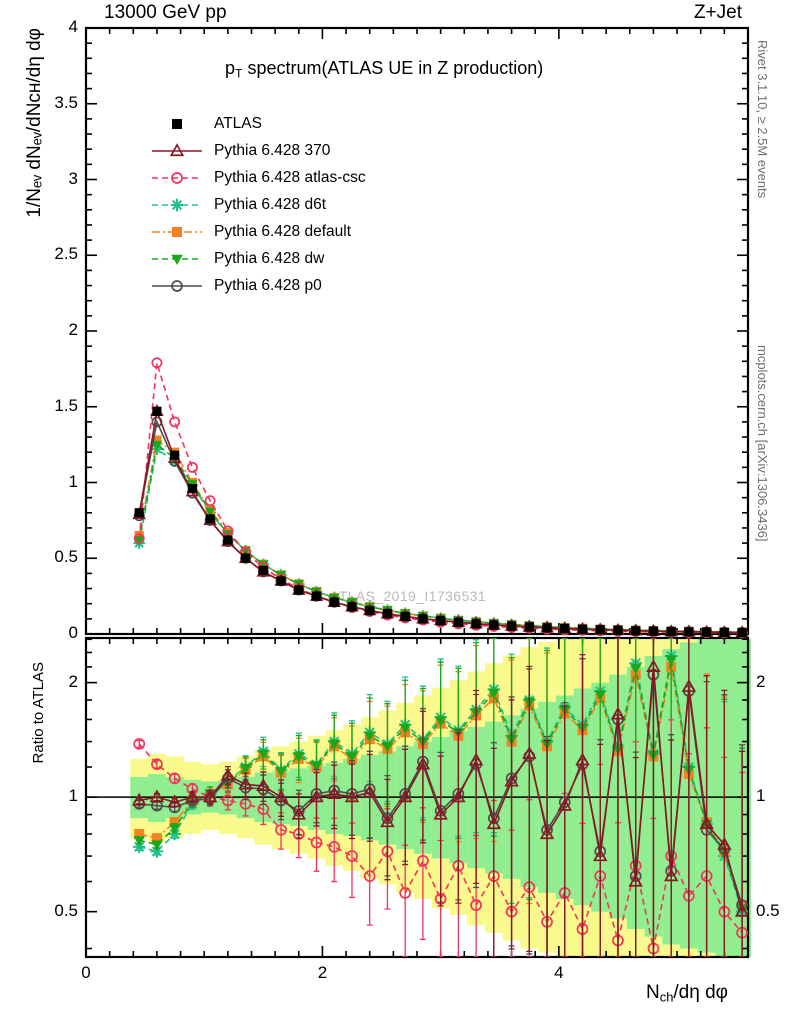 The height and width of the screenshot is (1024, 786). Describe the element at coordinates (268, 285) in the screenshot. I see `legend-label: Pythia 6.428 p0` at that location.